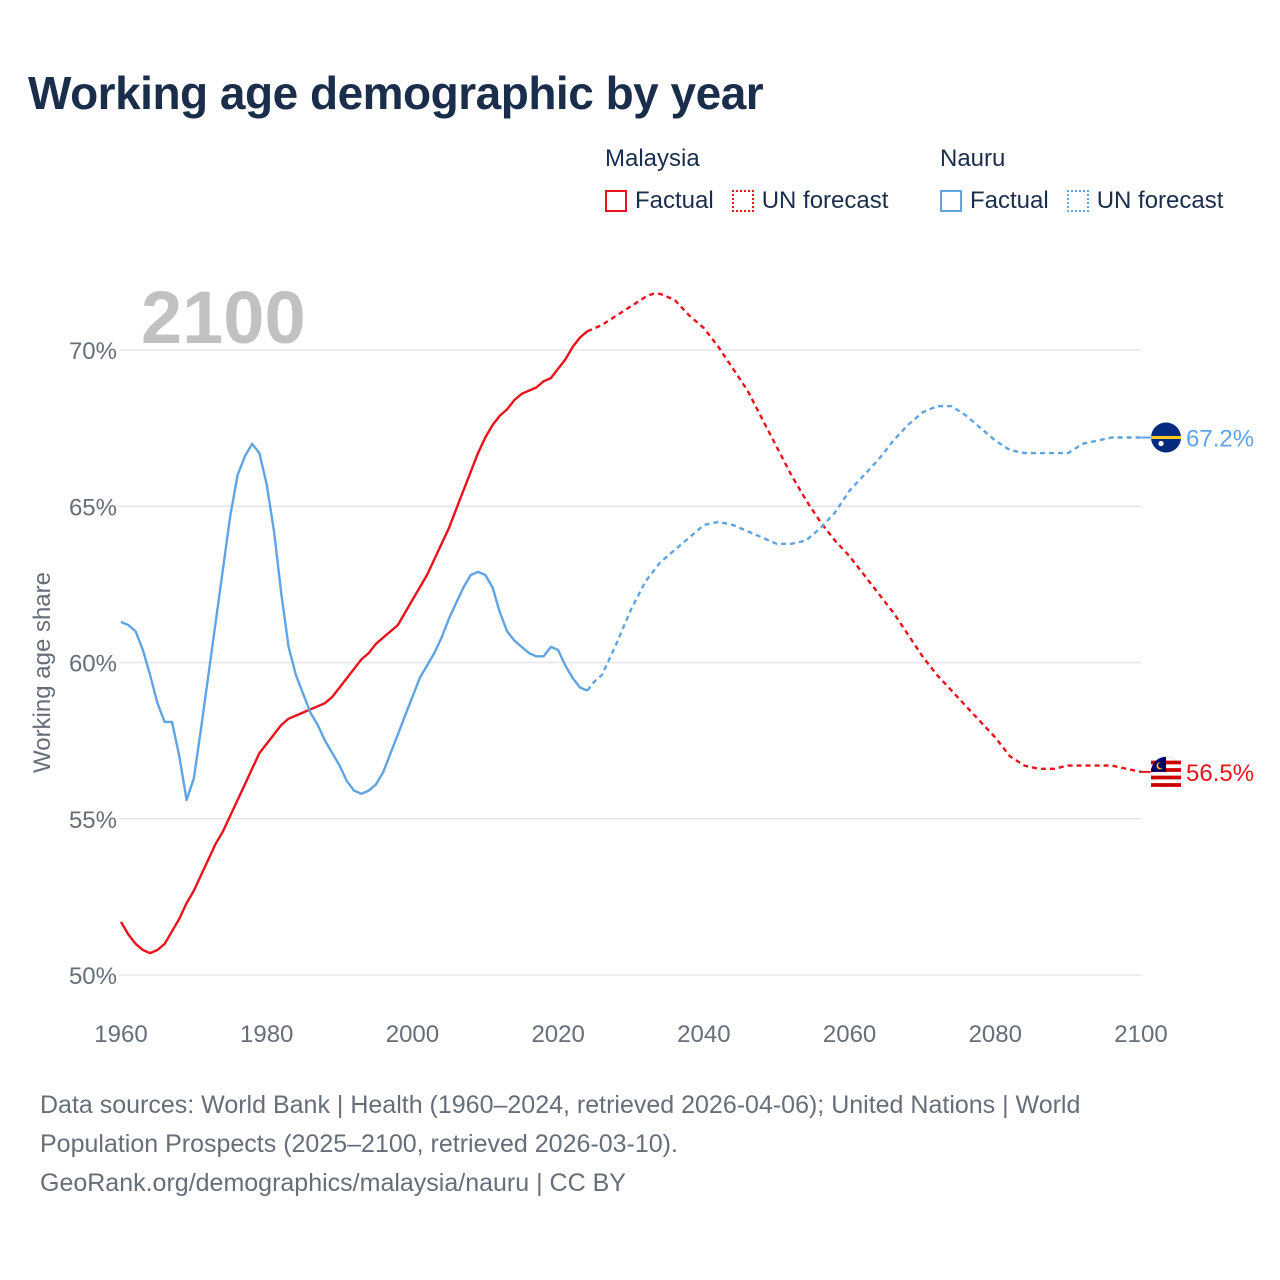 Image resolution: width=1280 pixels, height=1280 pixels. I want to click on y-tick-label: 60%, so click(93, 664).